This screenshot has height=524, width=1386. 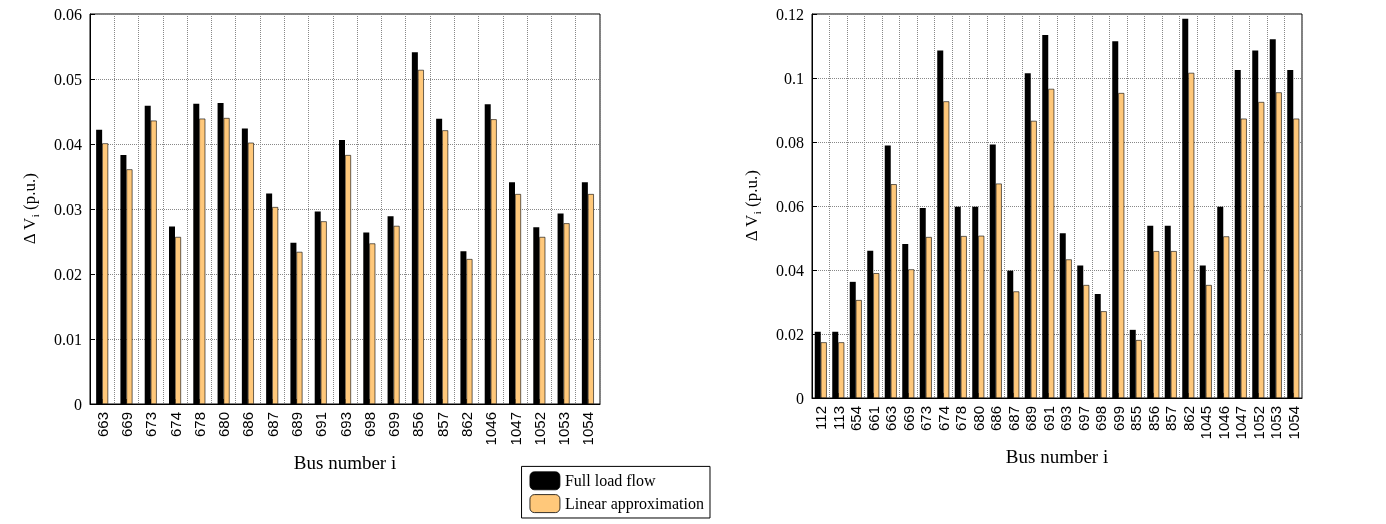 What do you see at coordinates (68, 79) in the screenshot?
I see `y-tick-label: 0.05` at bounding box center [68, 79].